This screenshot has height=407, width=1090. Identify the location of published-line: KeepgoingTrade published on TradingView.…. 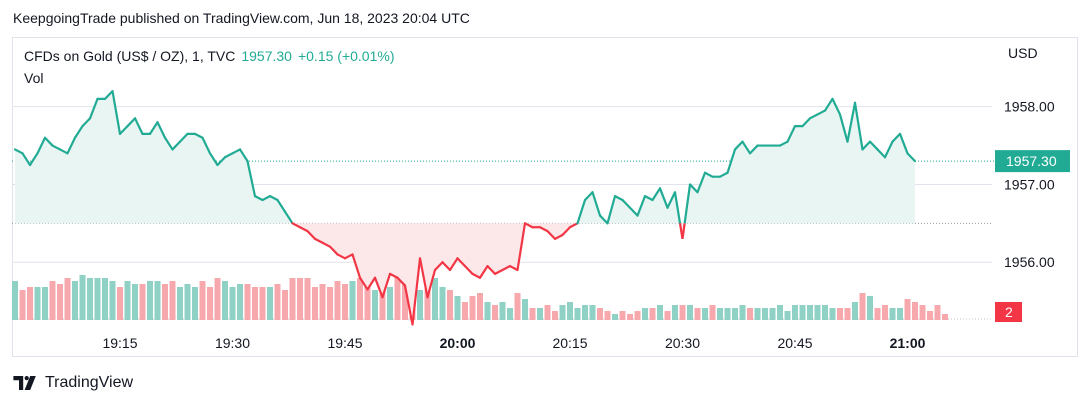
(241, 18).